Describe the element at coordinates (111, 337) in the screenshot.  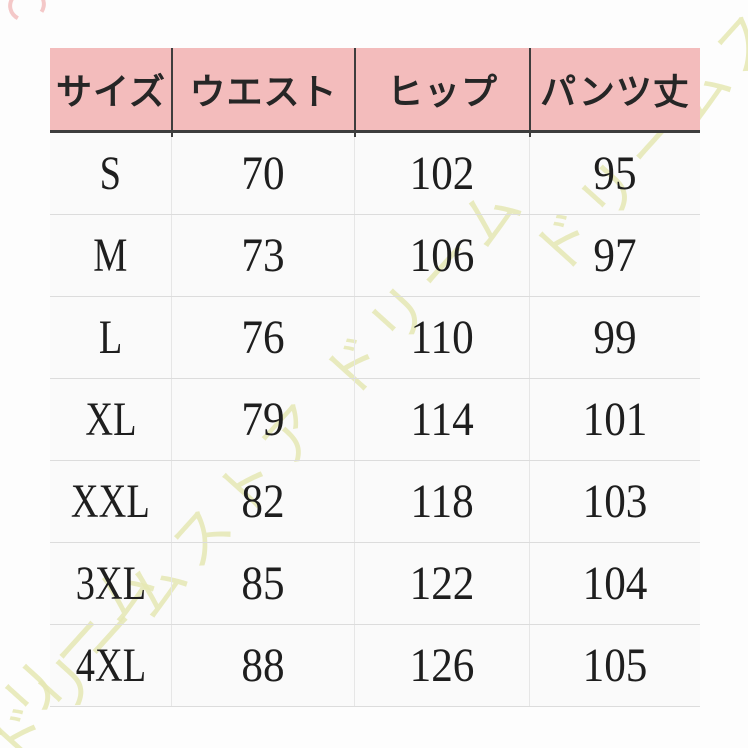
I see `cell-size: L` at that location.